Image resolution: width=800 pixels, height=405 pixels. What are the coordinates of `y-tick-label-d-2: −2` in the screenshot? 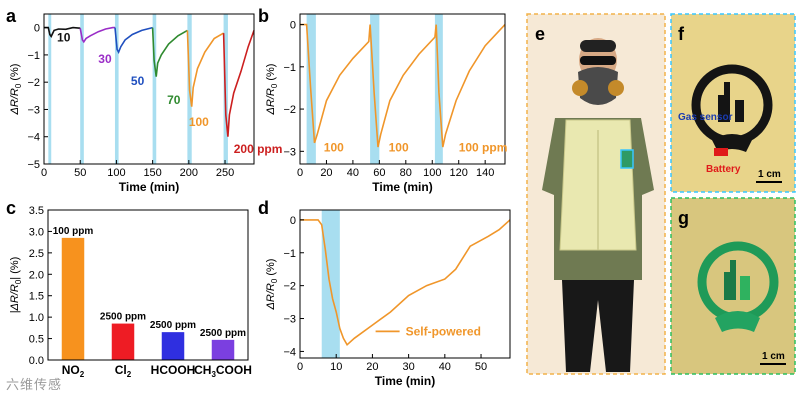 It's located at (289, 287).